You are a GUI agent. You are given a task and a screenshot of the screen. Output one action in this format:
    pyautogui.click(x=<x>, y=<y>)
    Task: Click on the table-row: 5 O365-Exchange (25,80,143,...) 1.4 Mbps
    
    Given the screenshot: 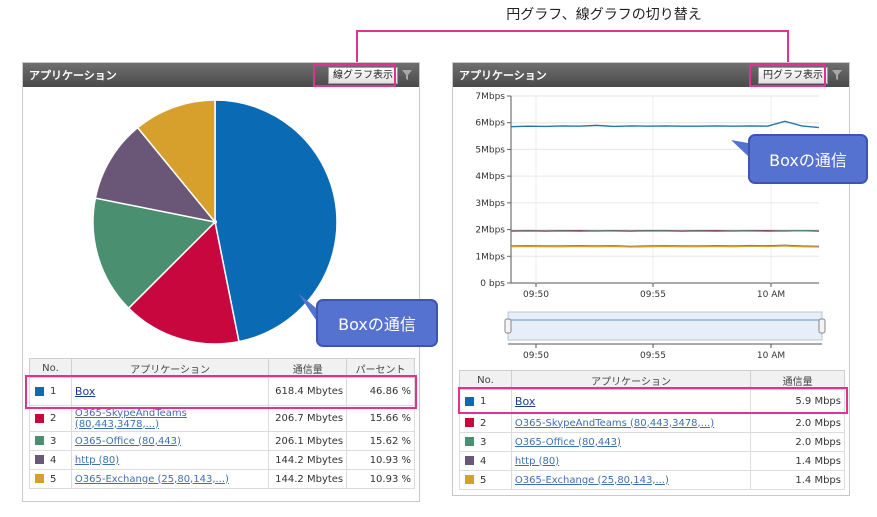 What is the action you would take?
    pyautogui.click(x=652, y=480)
    